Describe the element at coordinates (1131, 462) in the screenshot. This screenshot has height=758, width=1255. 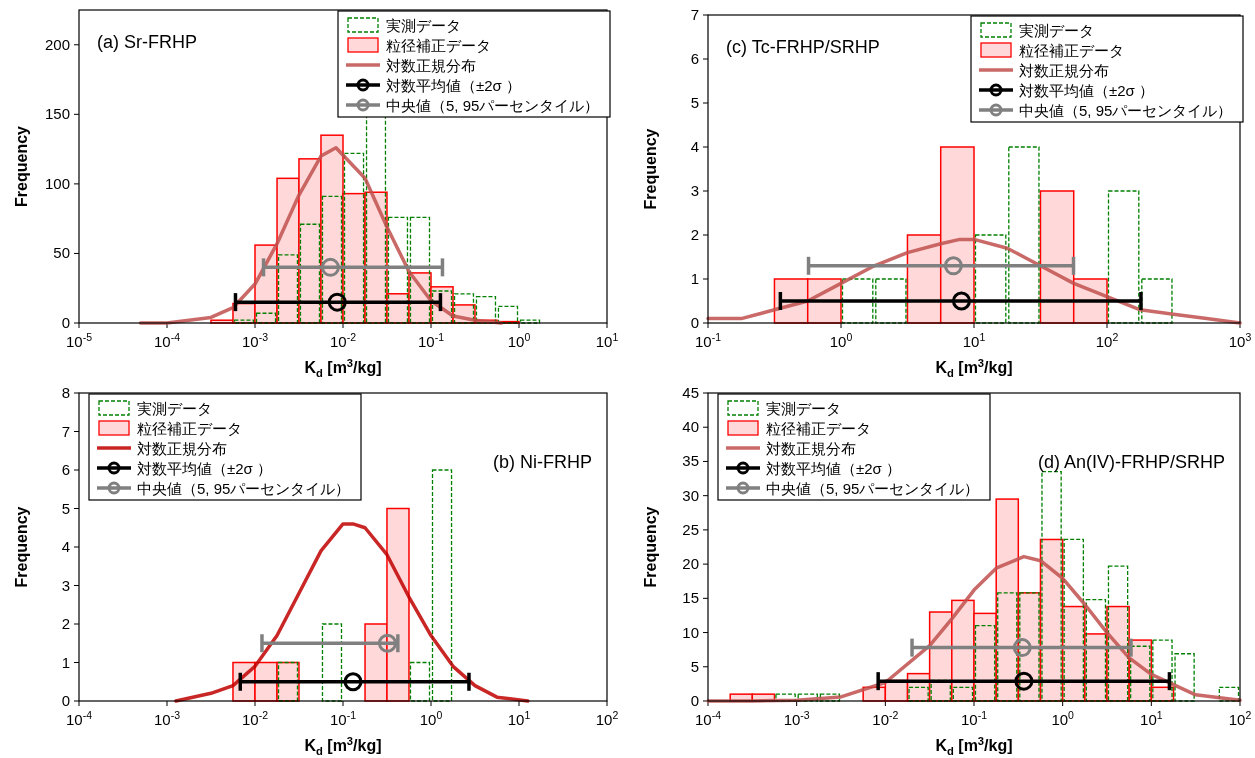
I see `text: (d) An(IV)-FRHP/SRHP` at that location.